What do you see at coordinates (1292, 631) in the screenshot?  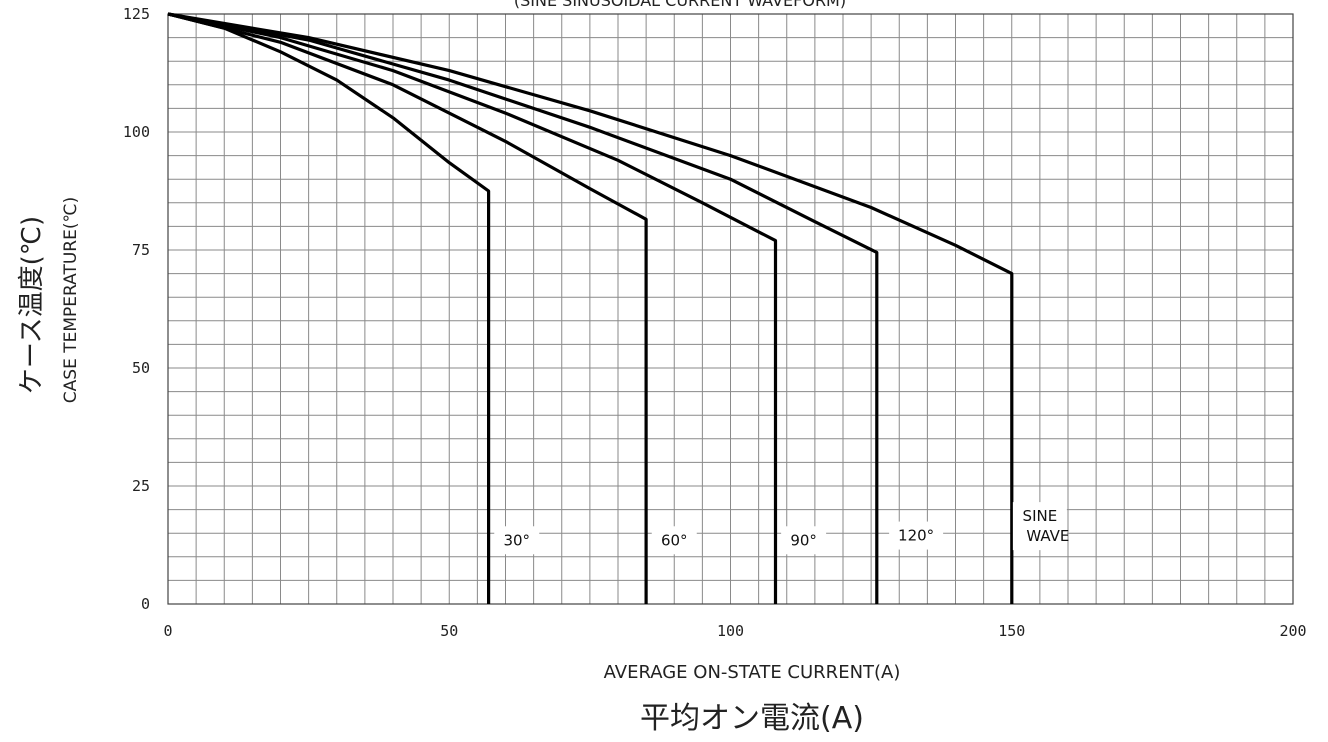 I see `x-tick-label: 200` at bounding box center [1292, 631].